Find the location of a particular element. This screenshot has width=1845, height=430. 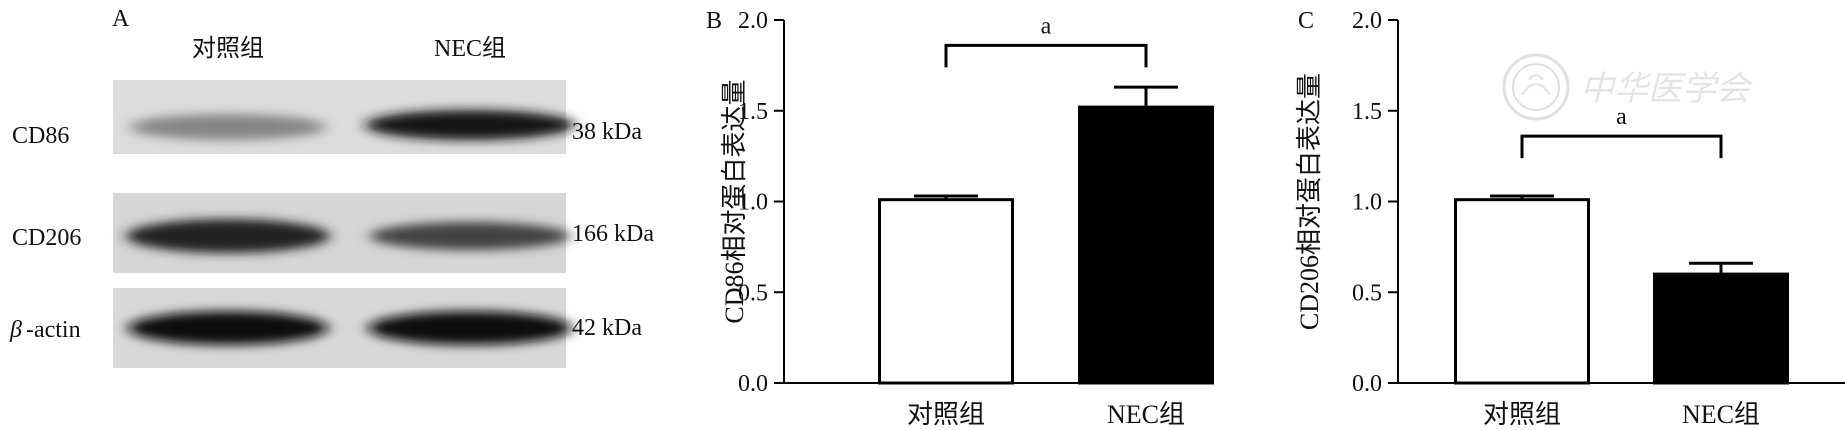

y-axis-ticks-b: 0.0 0.5 1.0 1.5 2.0 is located at coordinates (761, 202).